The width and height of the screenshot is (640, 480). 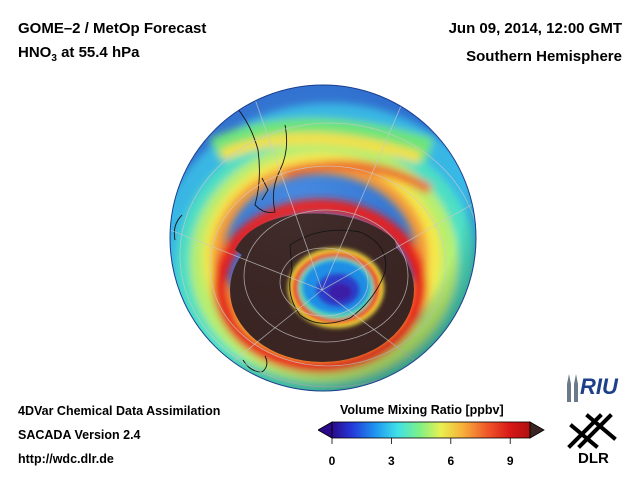 I want to click on colorbar-tick-label: 9, so click(x=510, y=461).